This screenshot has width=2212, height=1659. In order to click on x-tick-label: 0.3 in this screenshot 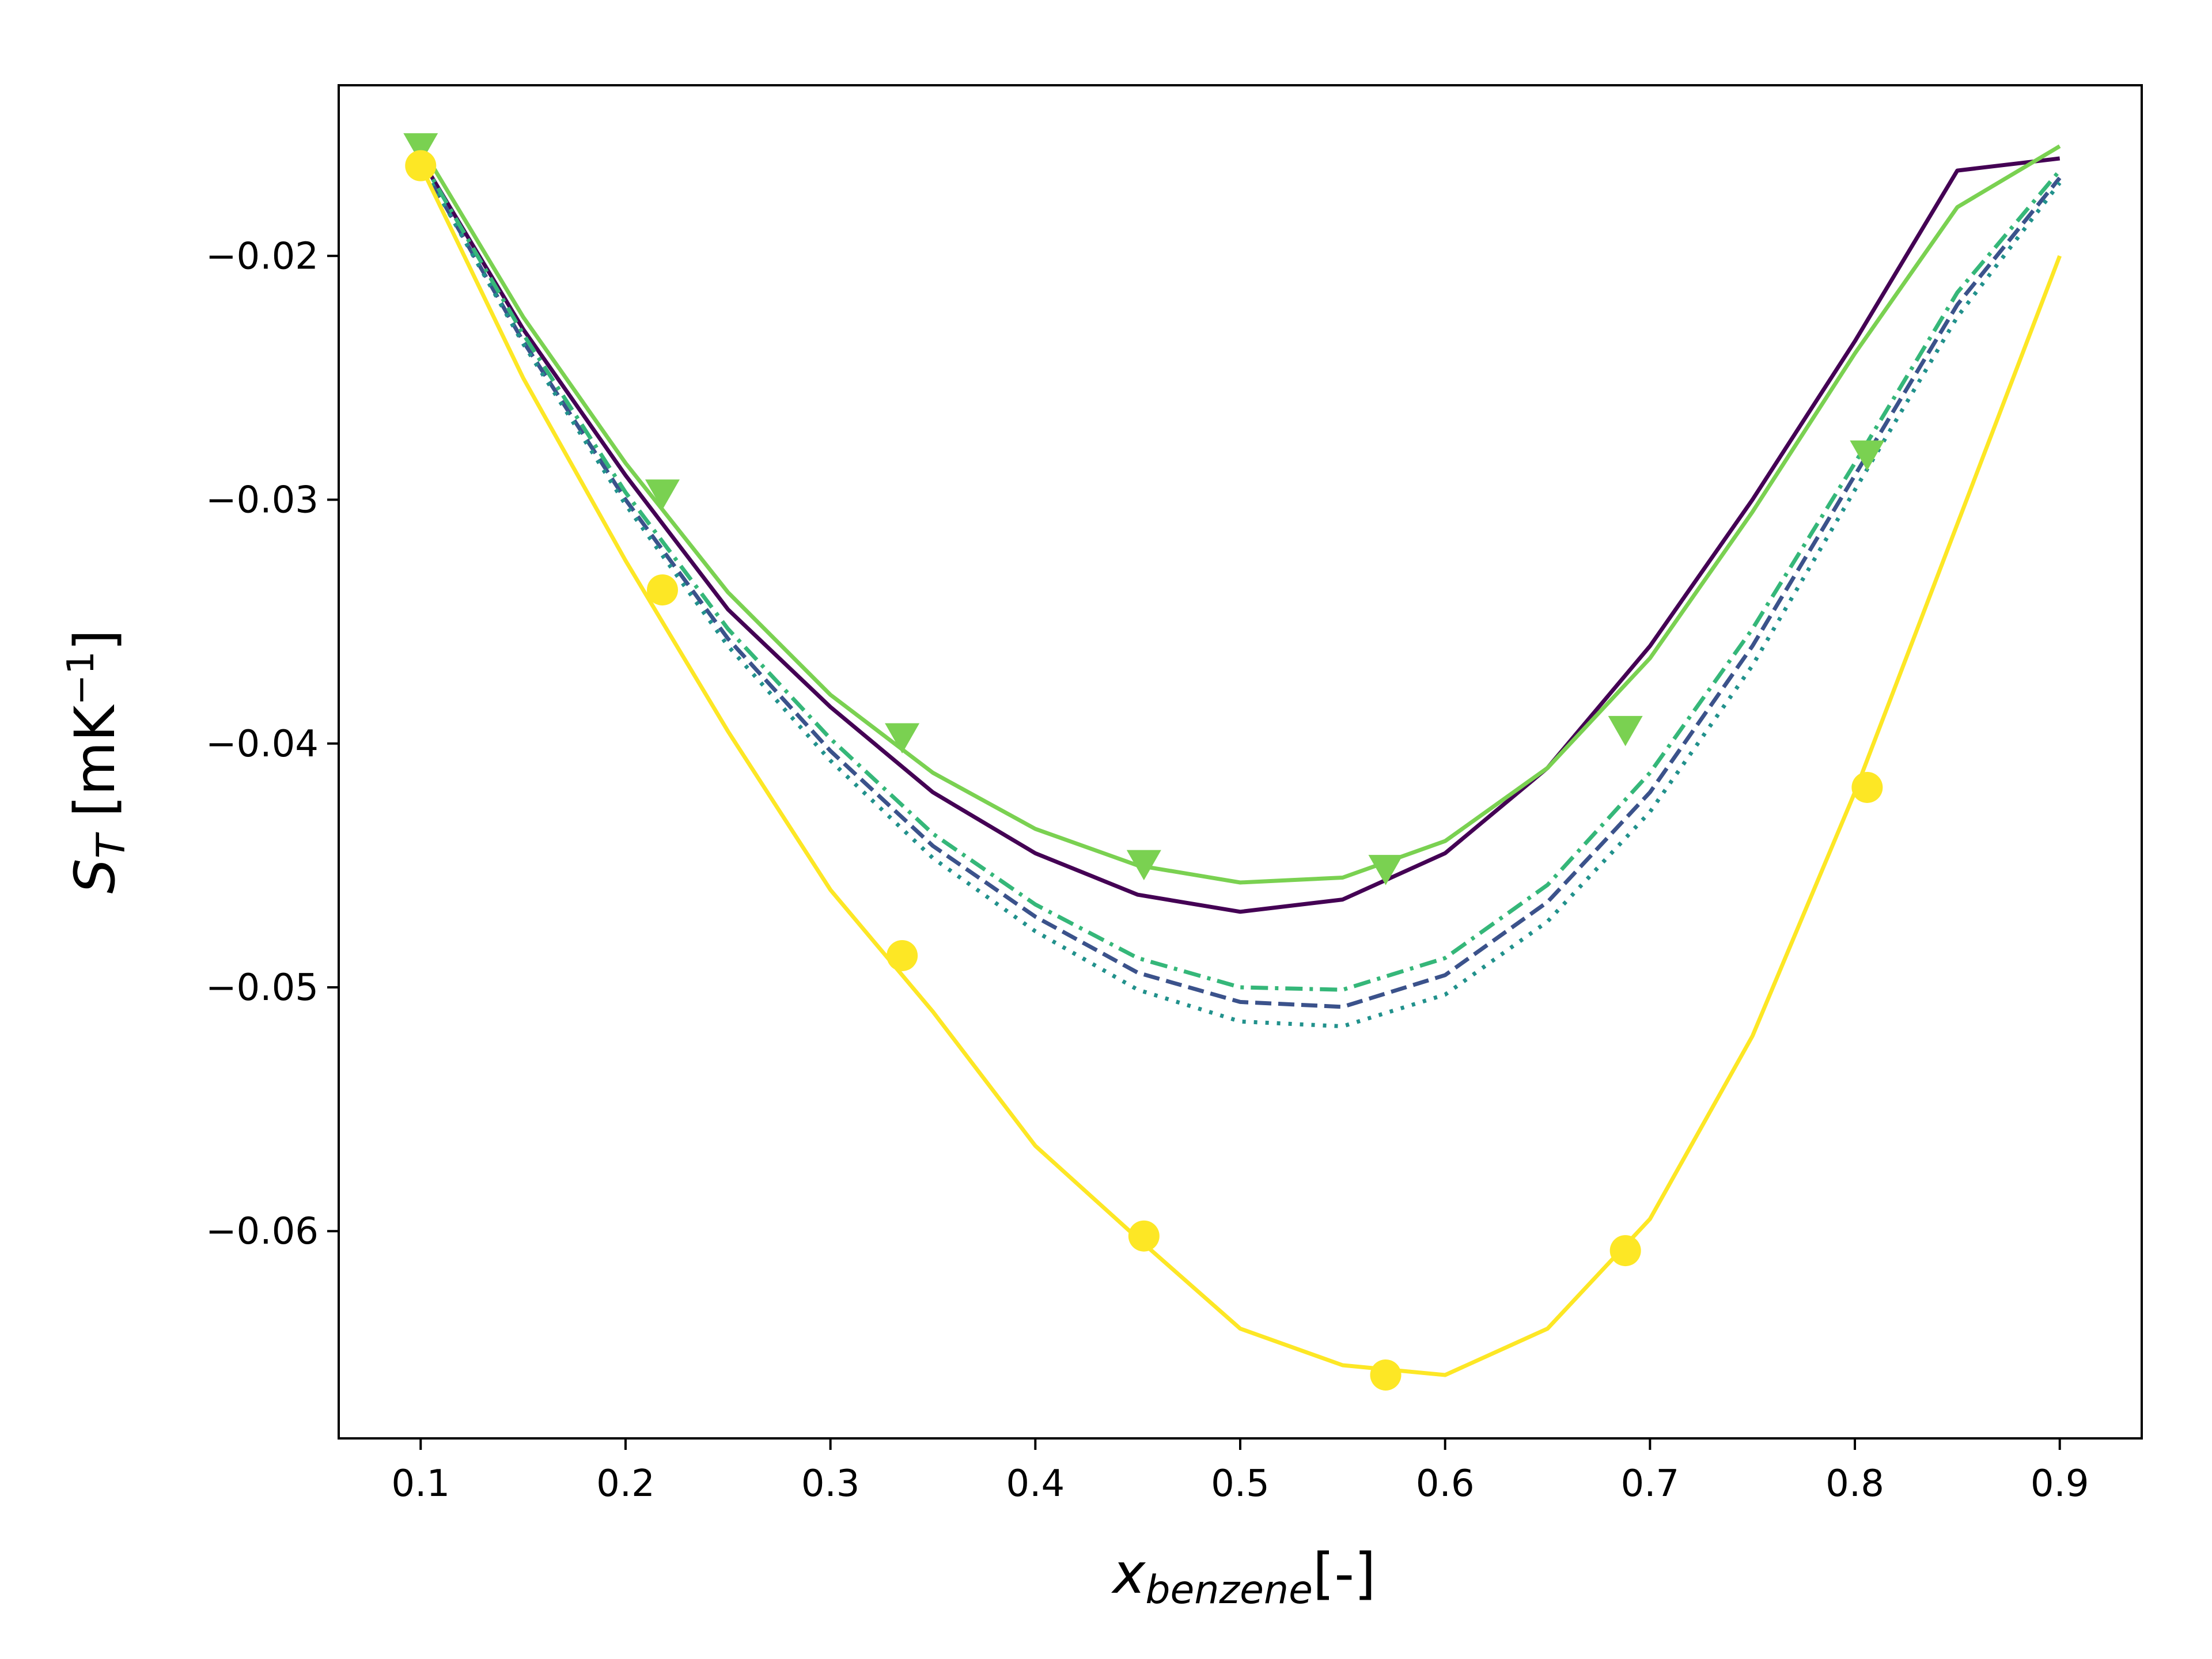, I will do `click(830, 1484)`.